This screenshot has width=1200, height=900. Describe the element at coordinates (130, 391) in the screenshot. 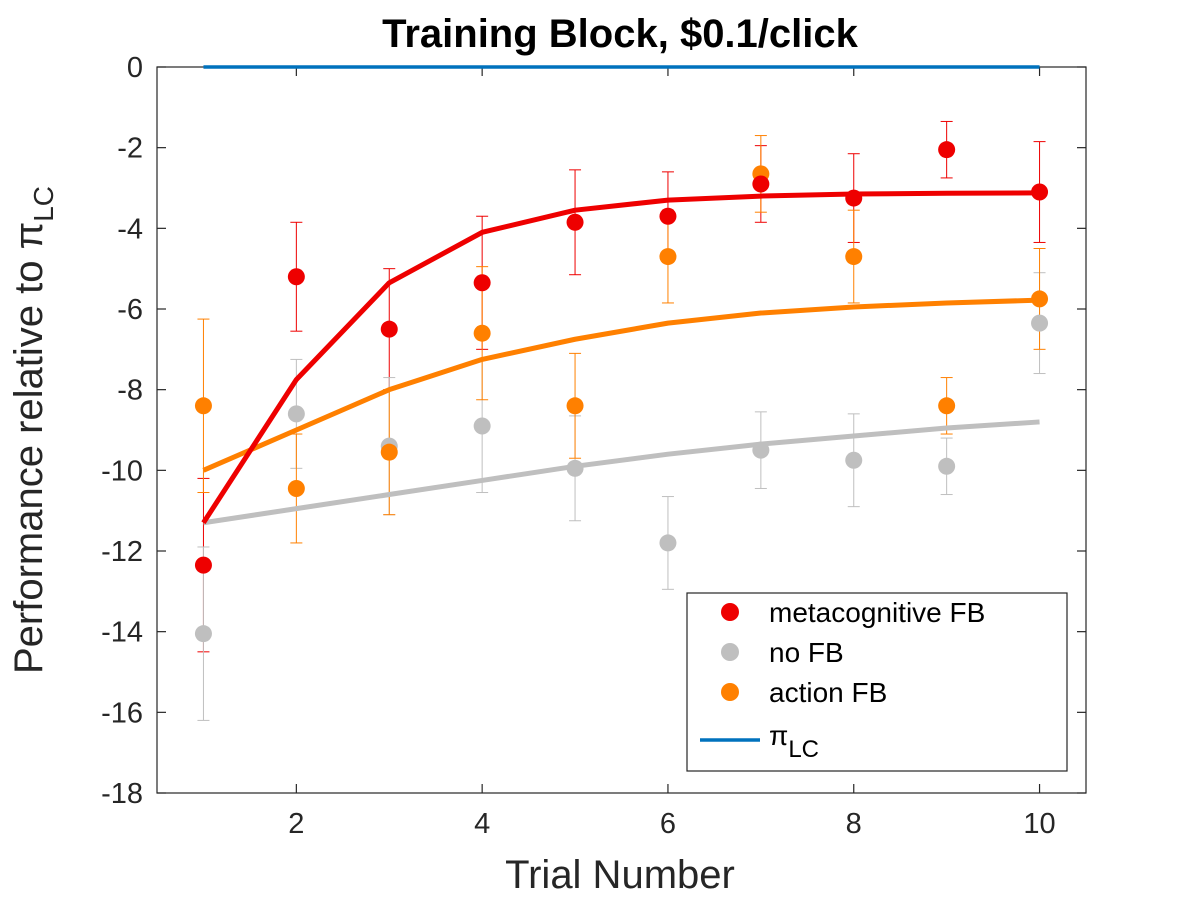

I see `y-tick-label: -8` at that location.